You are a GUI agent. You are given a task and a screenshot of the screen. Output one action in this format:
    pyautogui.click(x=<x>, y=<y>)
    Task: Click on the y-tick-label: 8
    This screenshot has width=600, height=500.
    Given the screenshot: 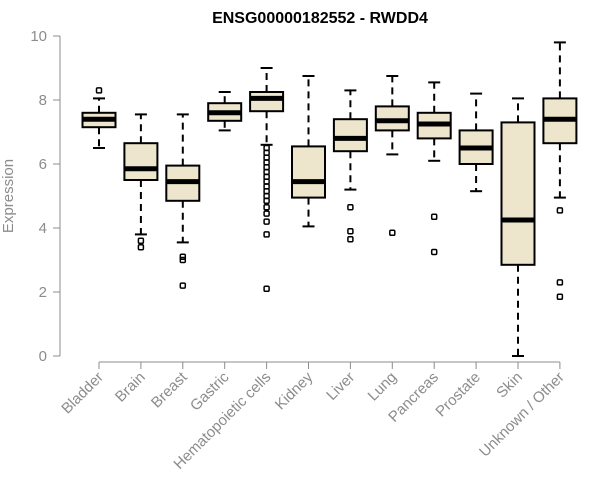 What is the action you would take?
    pyautogui.click(x=43, y=100)
    